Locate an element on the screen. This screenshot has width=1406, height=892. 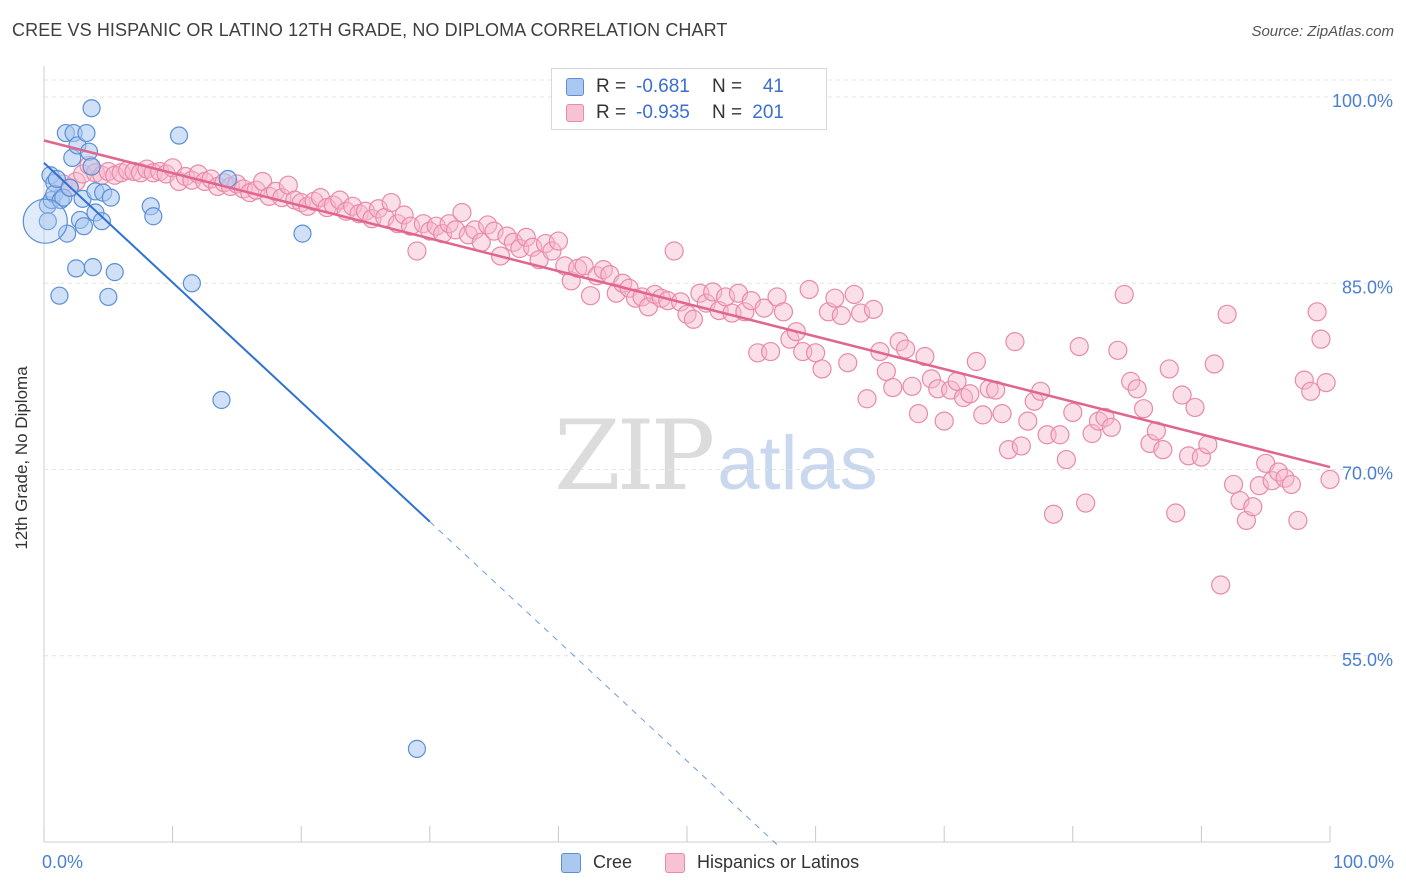
legend-n-label: N = is located at coordinates (727, 112).